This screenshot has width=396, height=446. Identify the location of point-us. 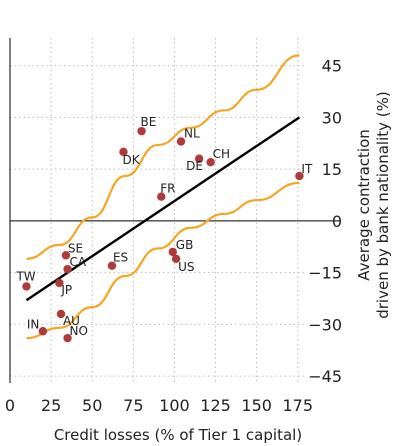
(176, 258).